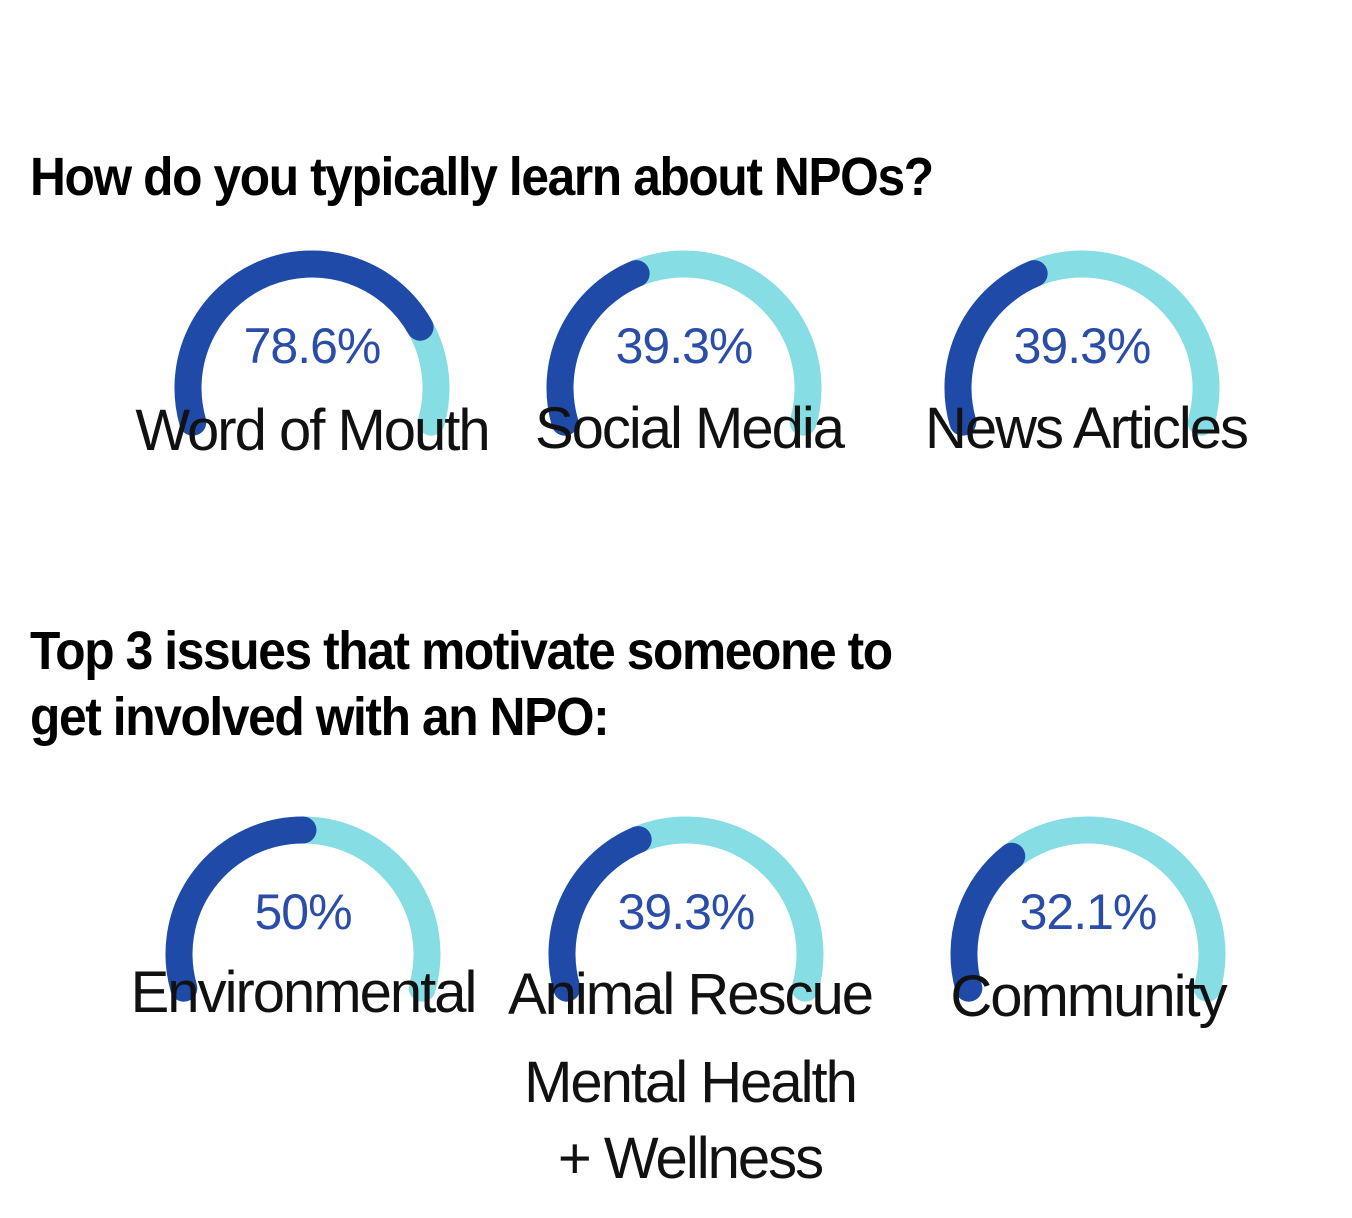  Describe the element at coordinates (312, 346) in the screenshot. I see `gauge-value-text: 78.6%` at that location.